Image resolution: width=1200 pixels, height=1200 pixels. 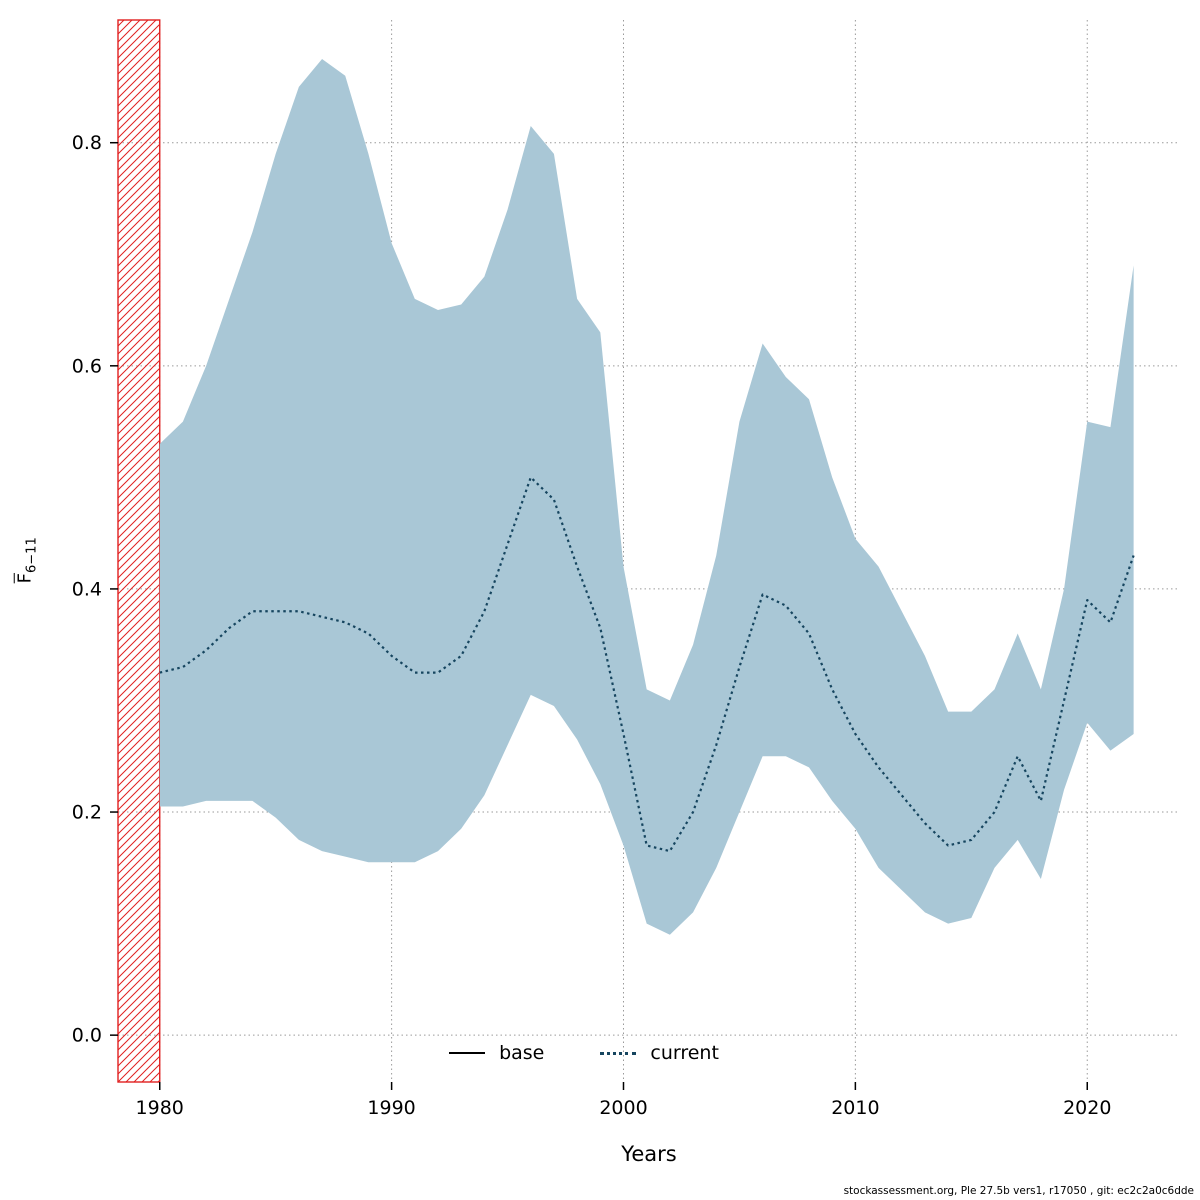 What do you see at coordinates (855, 1108) in the screenshot?
I see `x-tick-label: 2010` at bounding box center [855, 1108].